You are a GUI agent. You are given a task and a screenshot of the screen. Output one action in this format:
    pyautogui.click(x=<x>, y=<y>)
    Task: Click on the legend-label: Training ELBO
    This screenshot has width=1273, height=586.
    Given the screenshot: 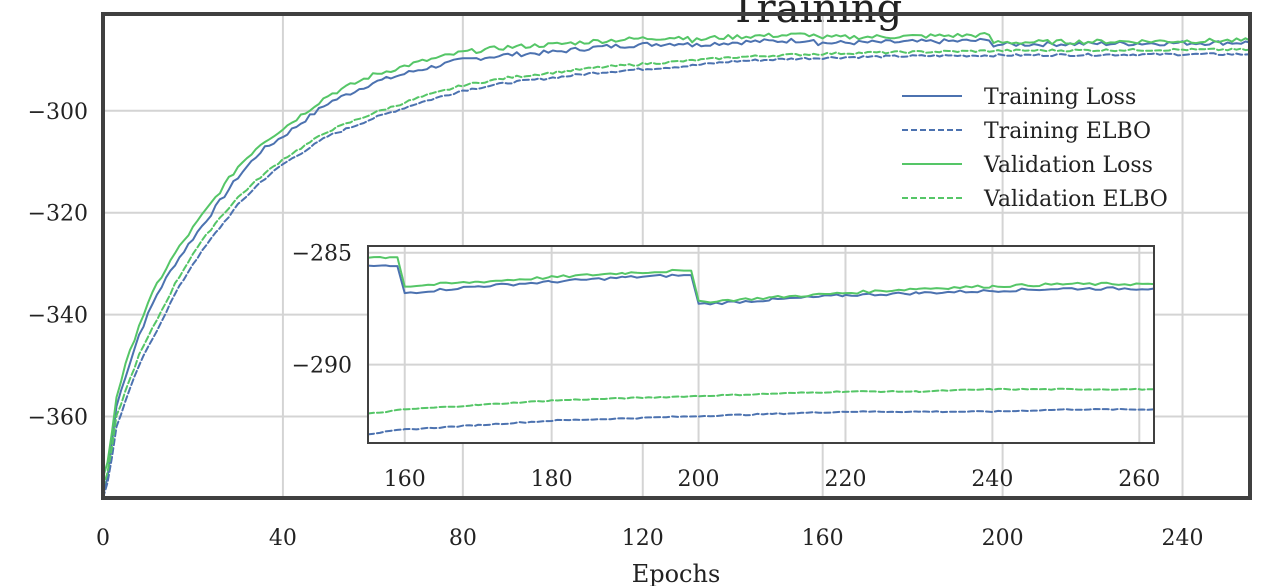 What is the action you would take?
    pyautogui.click(x=1067, y=131)
    